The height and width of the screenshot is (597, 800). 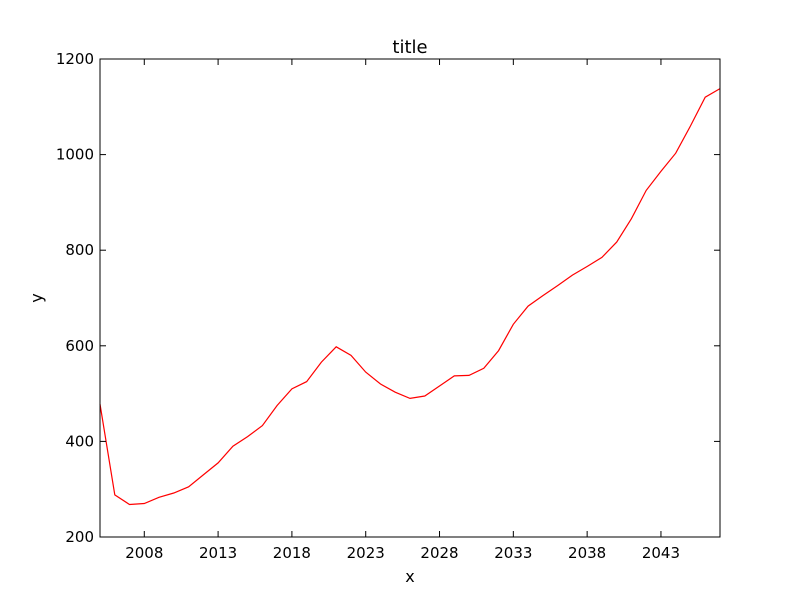 What do you see at coordinates (144, 553) in the screenshot?
I see `x-tick-label: 2008` at bounding box center [144, 553].